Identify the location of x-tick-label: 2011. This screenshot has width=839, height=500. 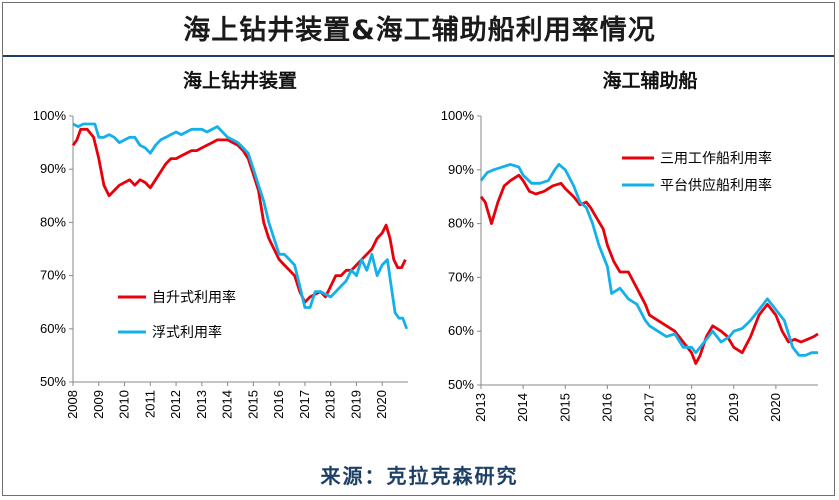
(149, 404).